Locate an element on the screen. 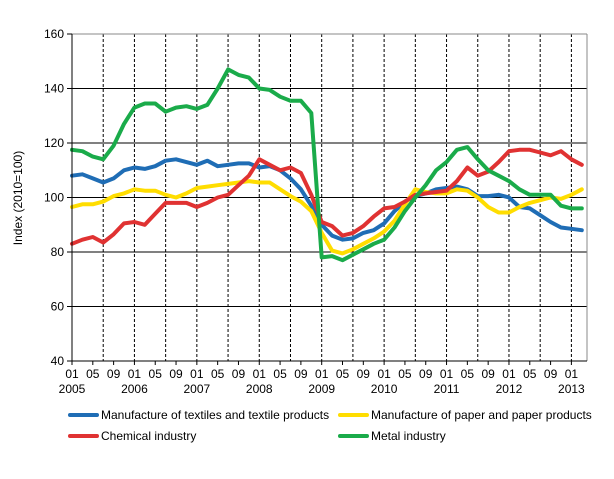  x-tick-label-year: 2013 is located at coordinates (571, 389).